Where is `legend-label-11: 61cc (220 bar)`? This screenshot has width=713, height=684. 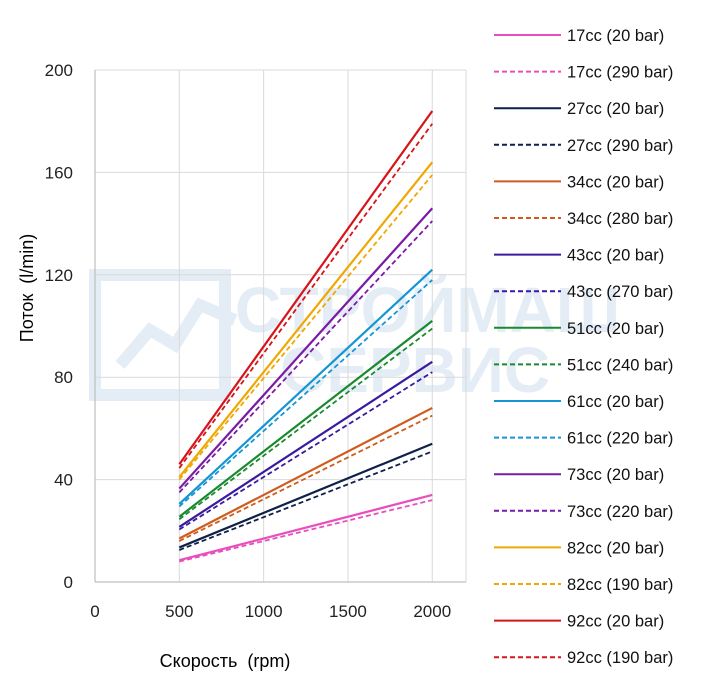
legend-label-11: 61cc (220 bar) is located at coordinates (620, 439).